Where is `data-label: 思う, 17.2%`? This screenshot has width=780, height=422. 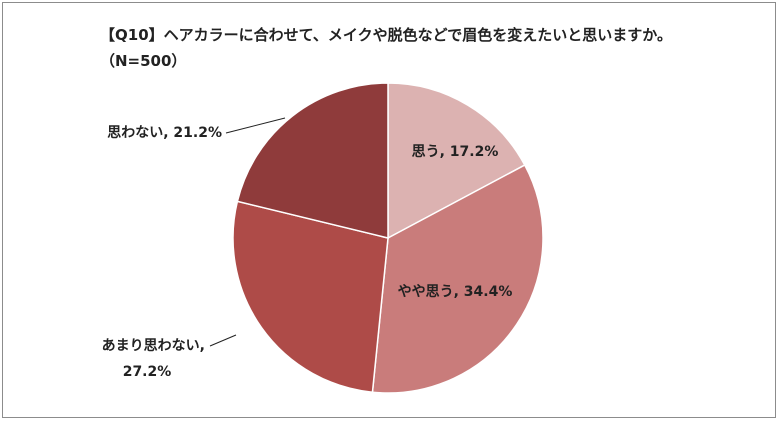
data-label: 思う, 17.2% is located at coordinates (455, 152).